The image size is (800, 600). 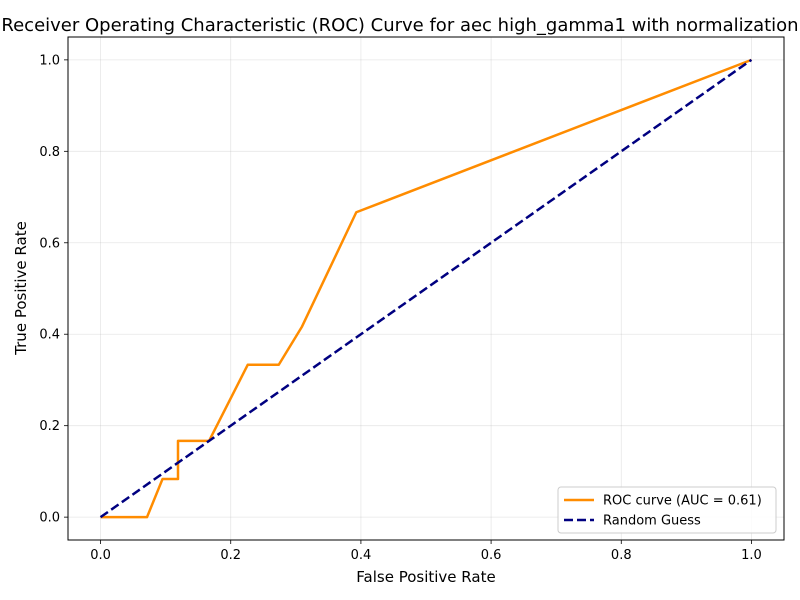 I want to click on y-tick-label: 0.2, so click(x=49, y=426).